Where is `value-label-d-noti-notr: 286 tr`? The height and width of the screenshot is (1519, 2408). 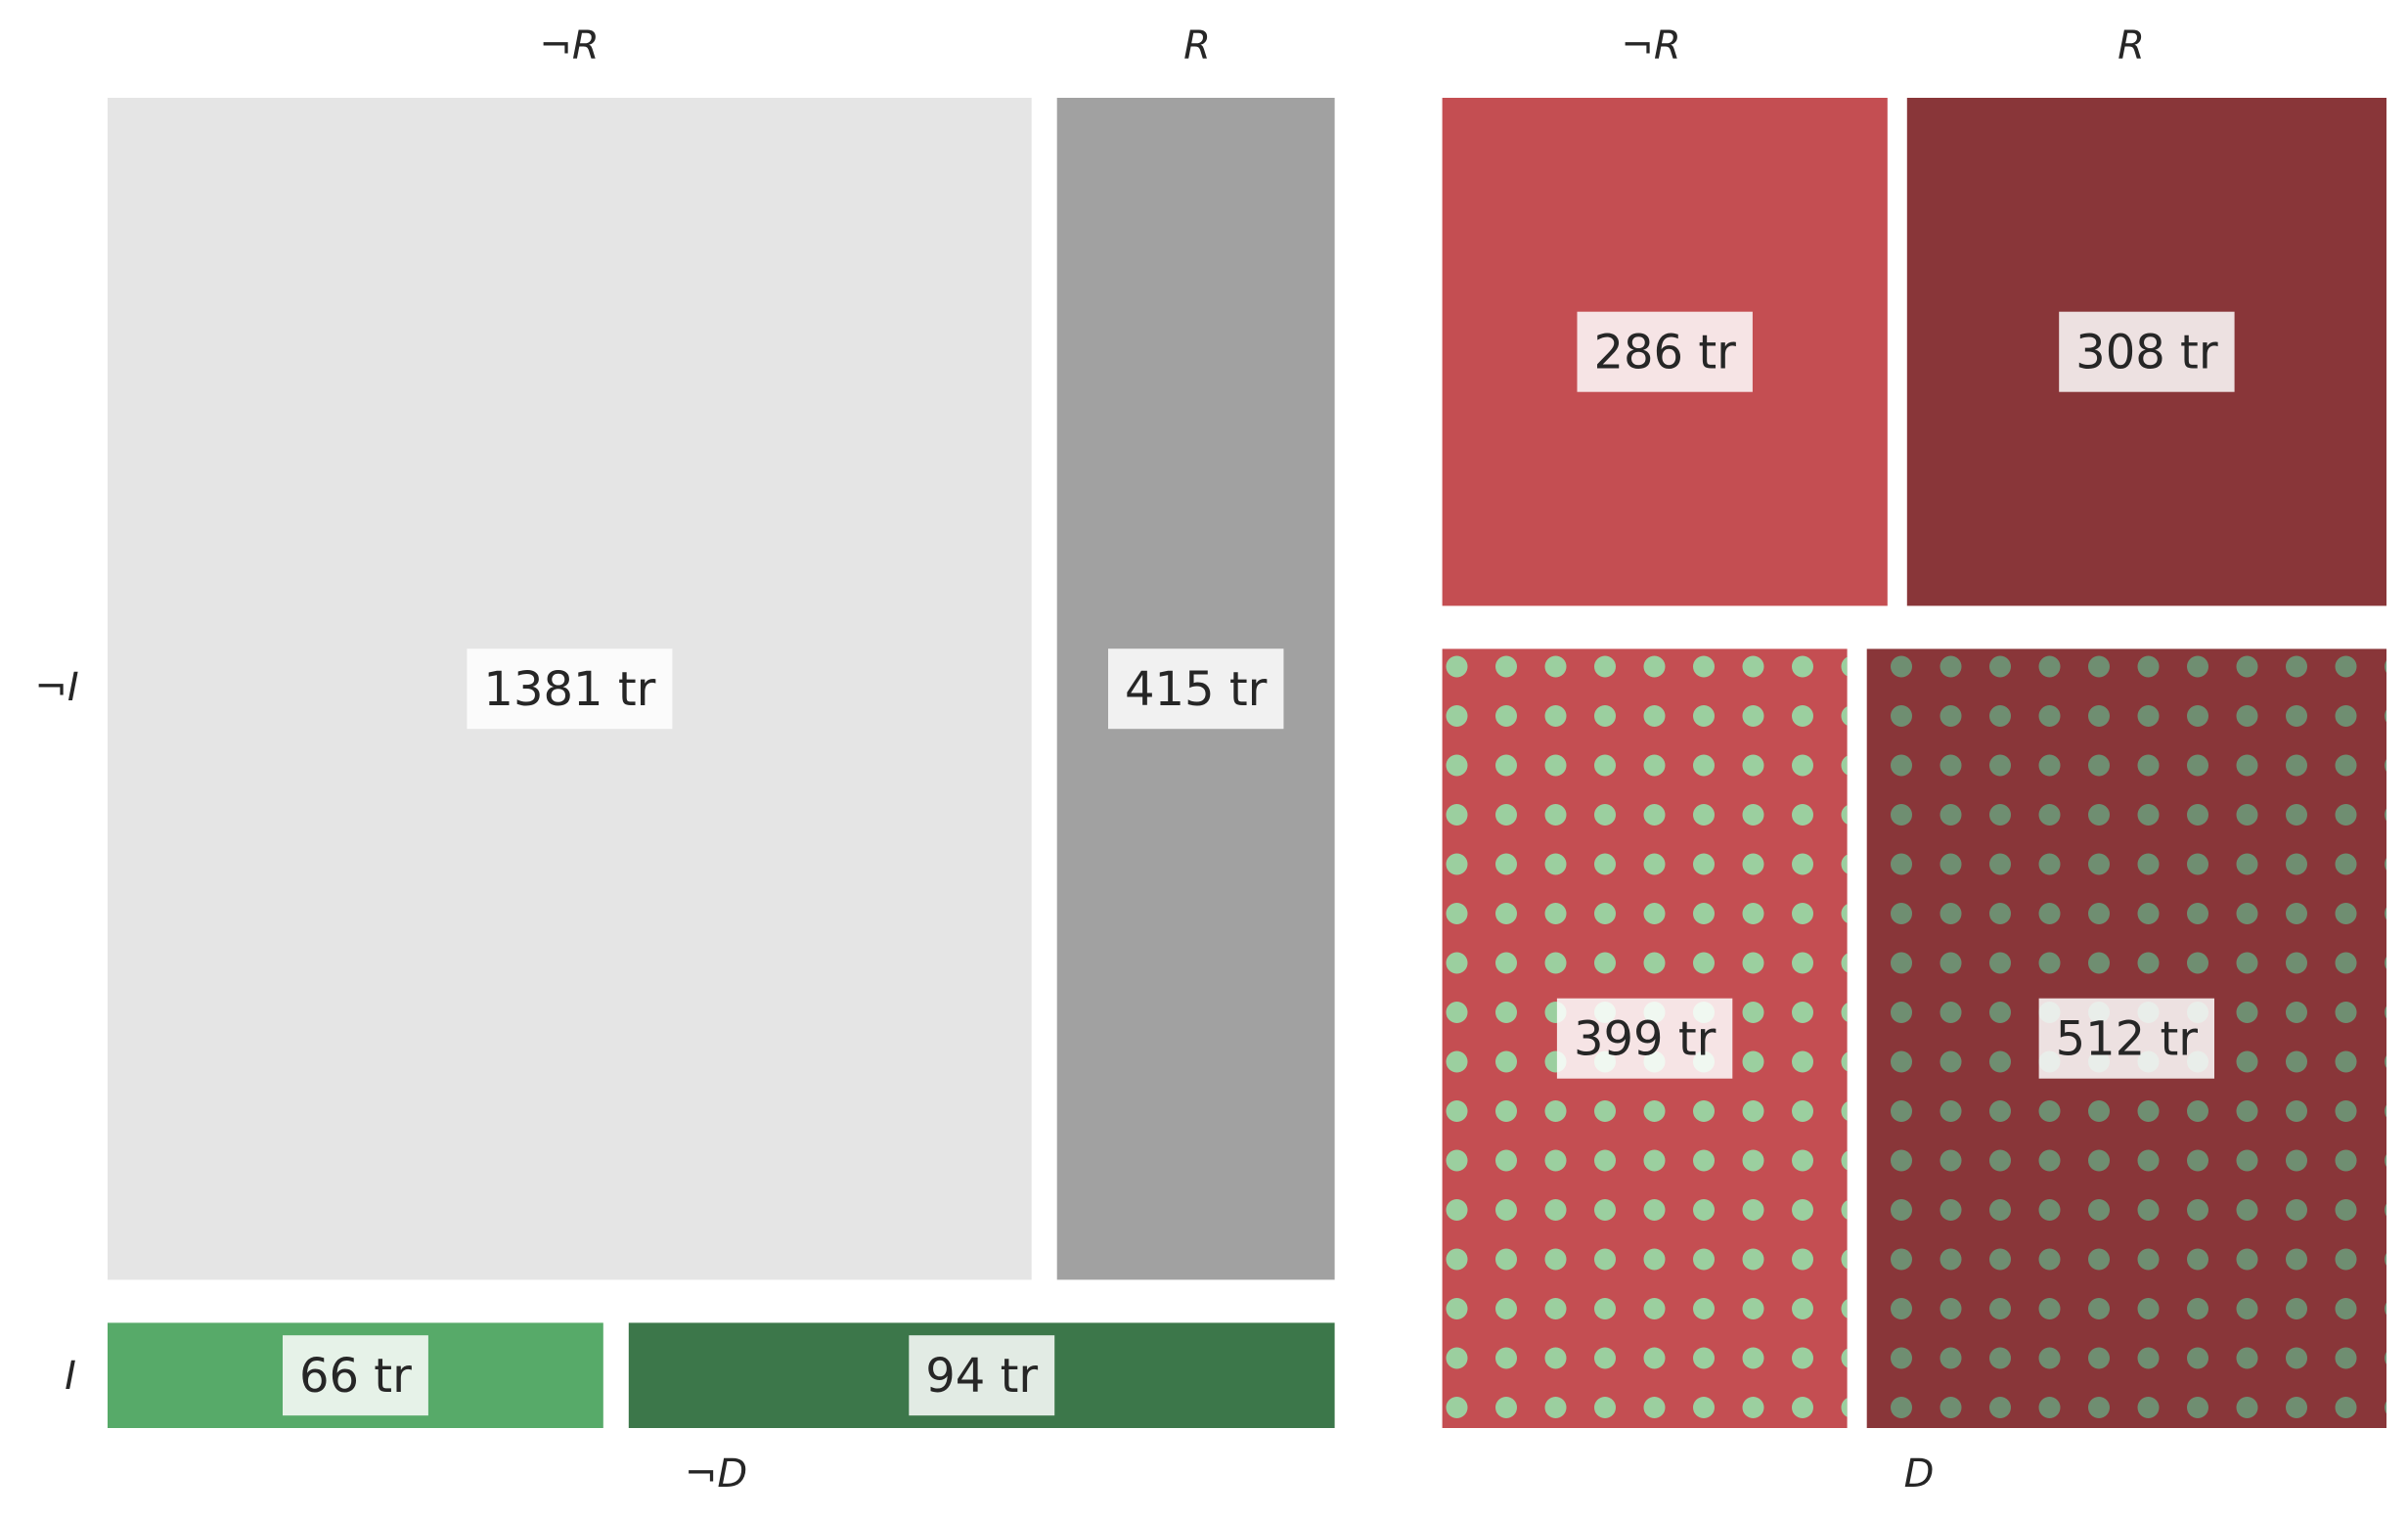 value-label-d-noti-notr: 286 tr is located at coordinates (1665, 351).